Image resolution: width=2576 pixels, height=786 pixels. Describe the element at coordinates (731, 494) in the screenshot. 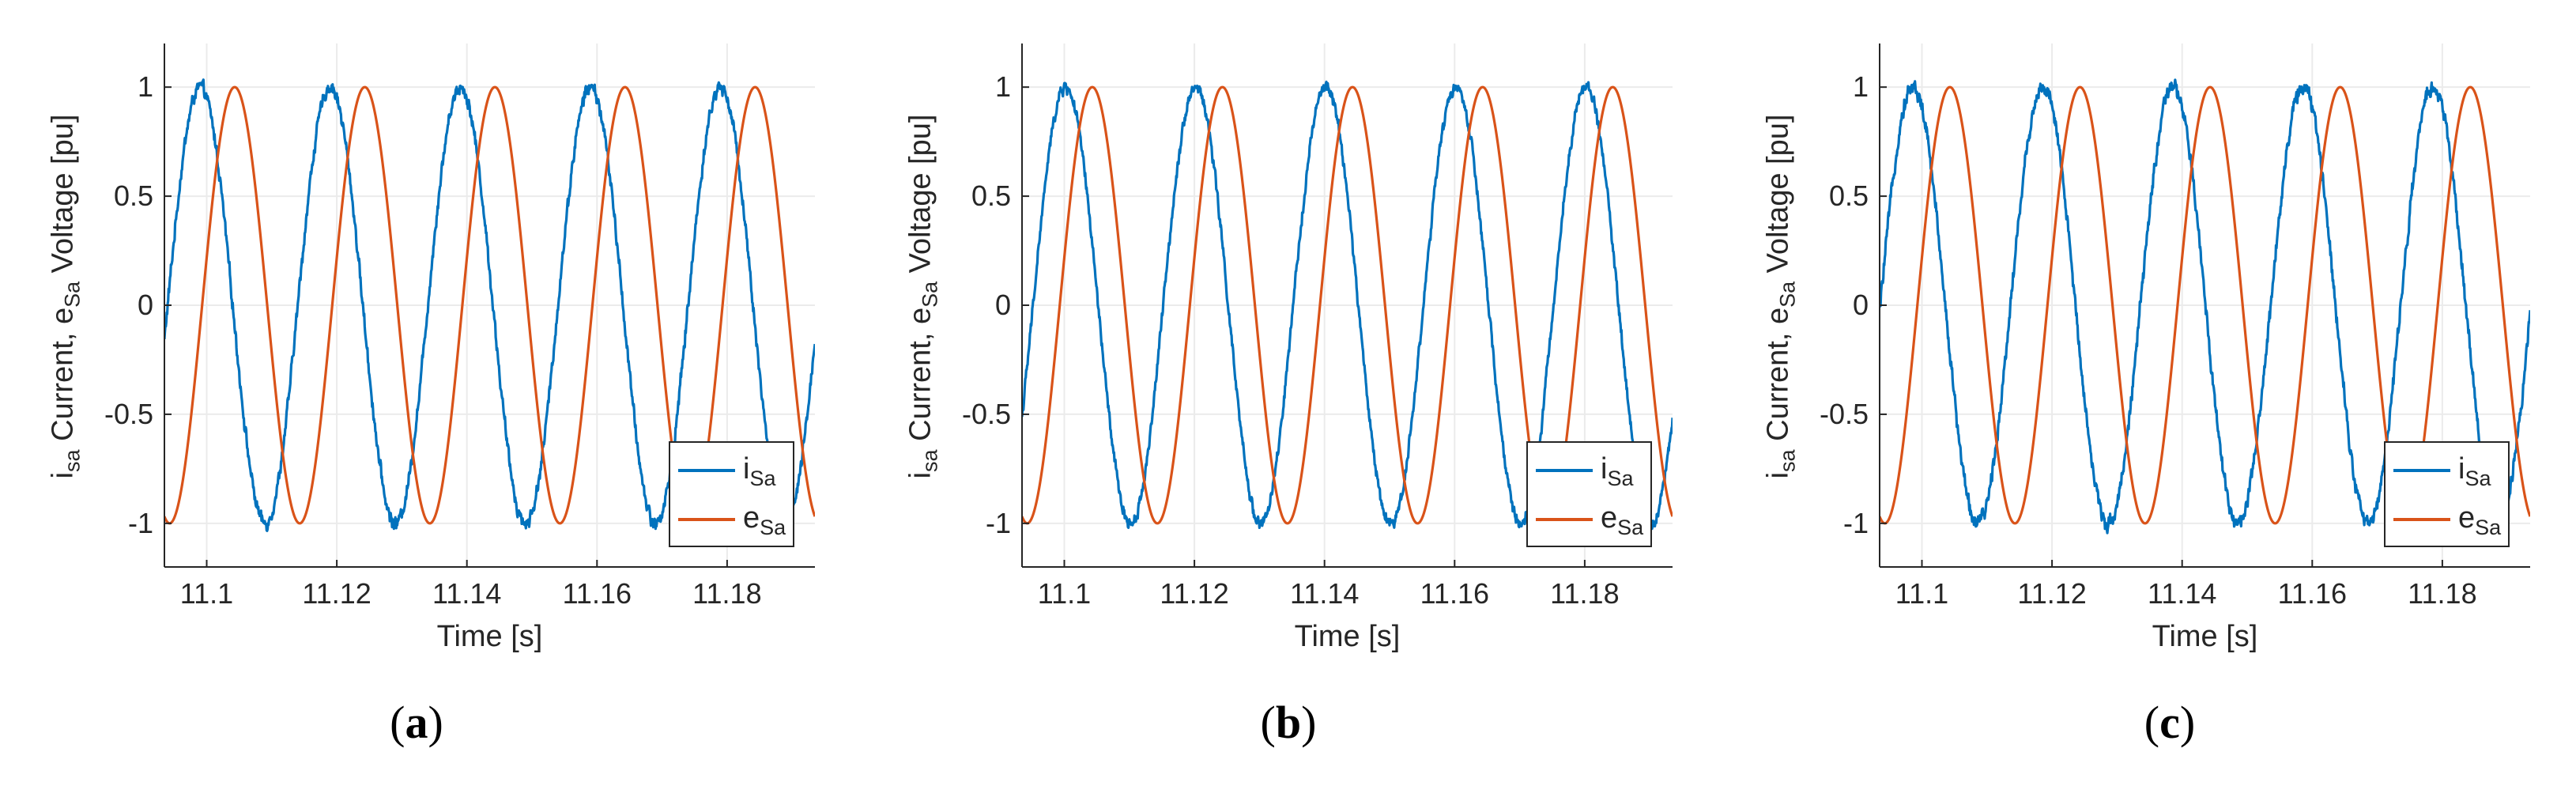

I see `legend-a: iSa eSa` at that location.